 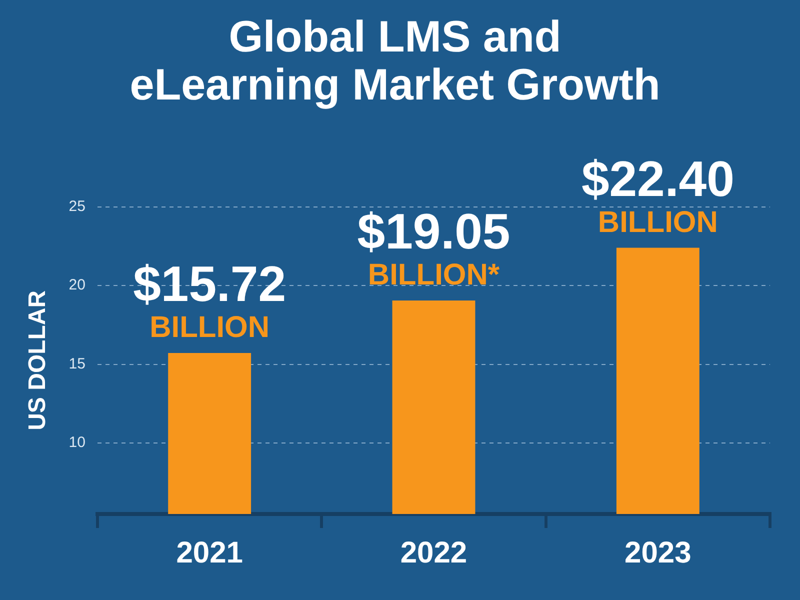 What do you see at coordinates (38, 360) in the screenshot?
I see `y-axis-title: US DOLLAR` at bounding box center [38, 360].